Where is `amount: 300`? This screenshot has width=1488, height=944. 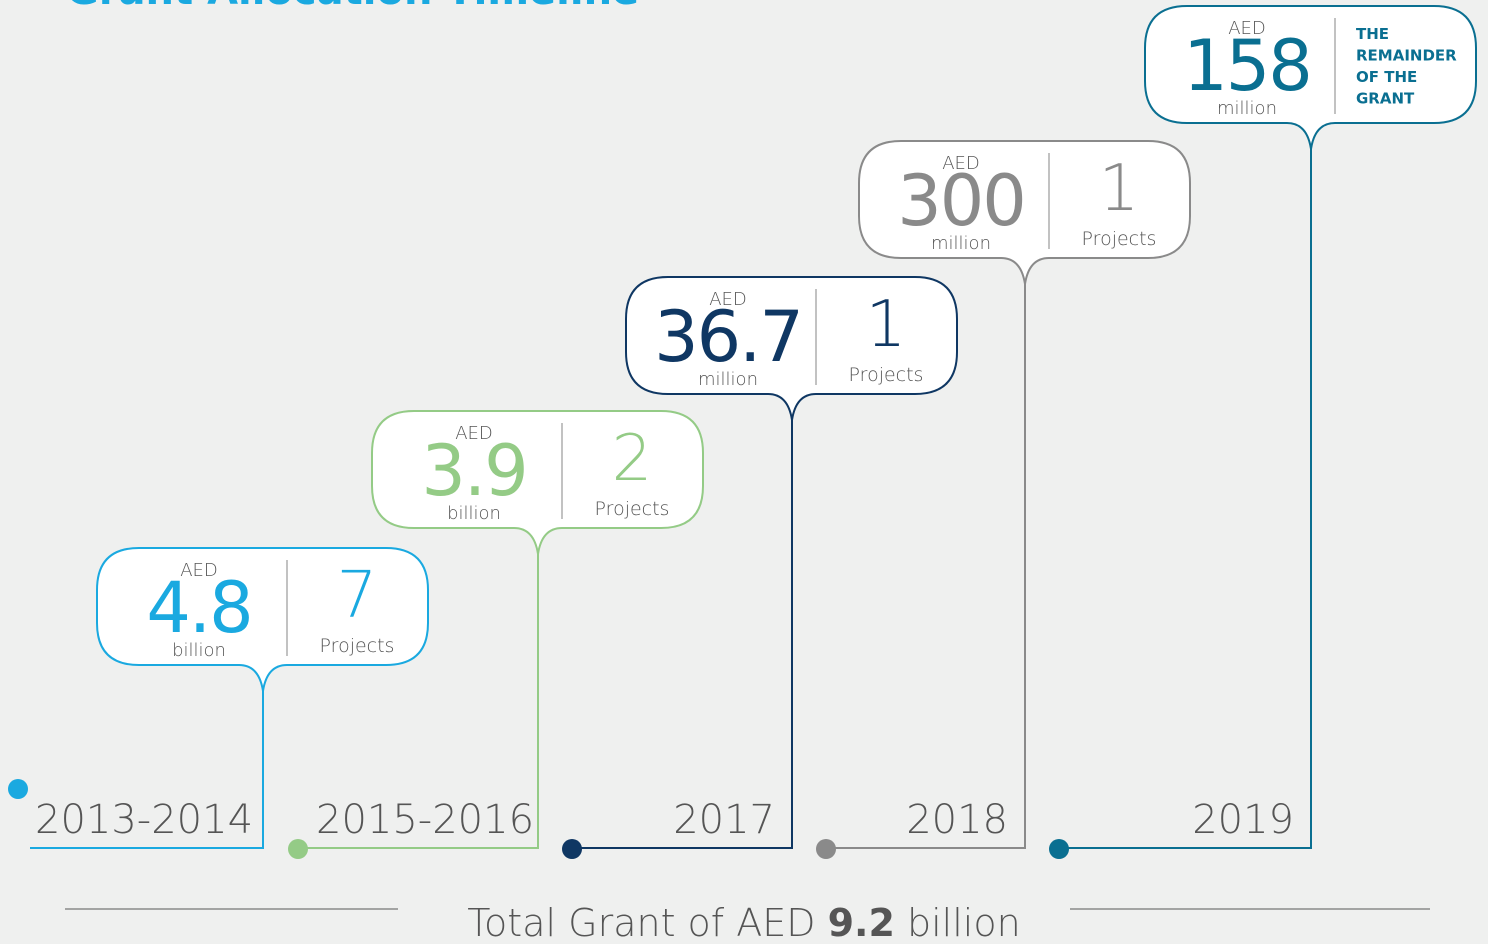
amount: 300 is located at coordinates (961, 201).